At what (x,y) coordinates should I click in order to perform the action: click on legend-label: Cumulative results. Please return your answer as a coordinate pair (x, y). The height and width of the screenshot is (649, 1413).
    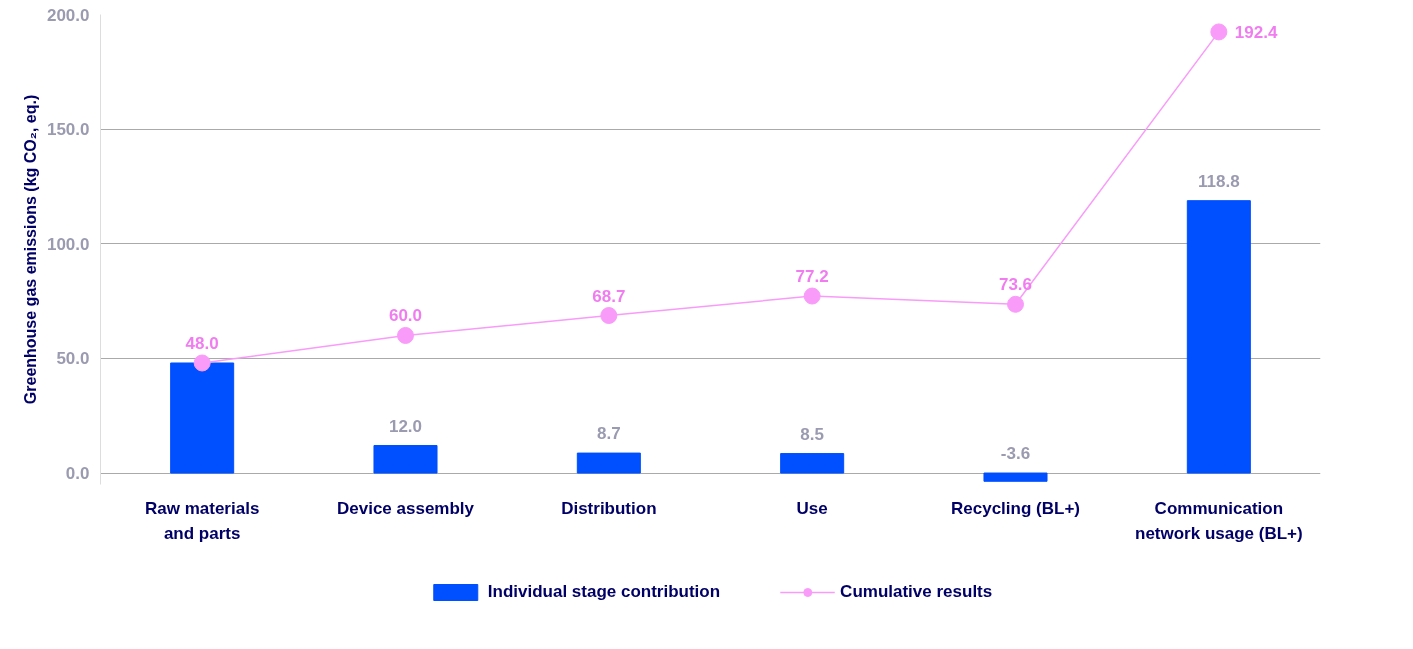
    Looking at the image, I should click on (916, 592).